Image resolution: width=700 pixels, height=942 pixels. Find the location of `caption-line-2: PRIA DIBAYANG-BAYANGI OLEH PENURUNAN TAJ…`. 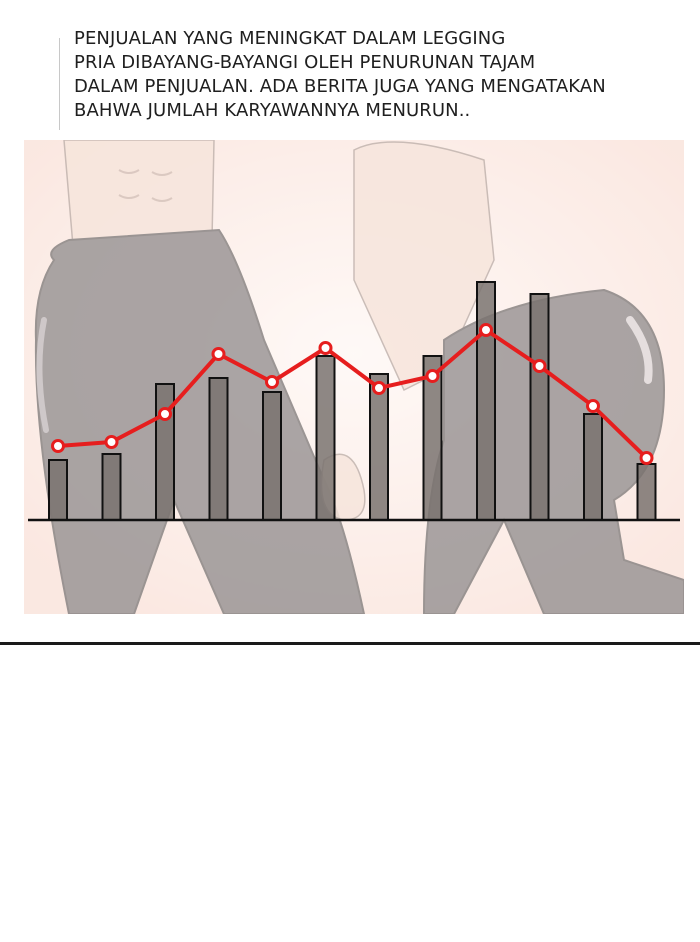

caption-line-2: PRIA DIBAYANG-BAYANGI OLEH PENURUNAN TAJ… is located at coordinates (305, 62).